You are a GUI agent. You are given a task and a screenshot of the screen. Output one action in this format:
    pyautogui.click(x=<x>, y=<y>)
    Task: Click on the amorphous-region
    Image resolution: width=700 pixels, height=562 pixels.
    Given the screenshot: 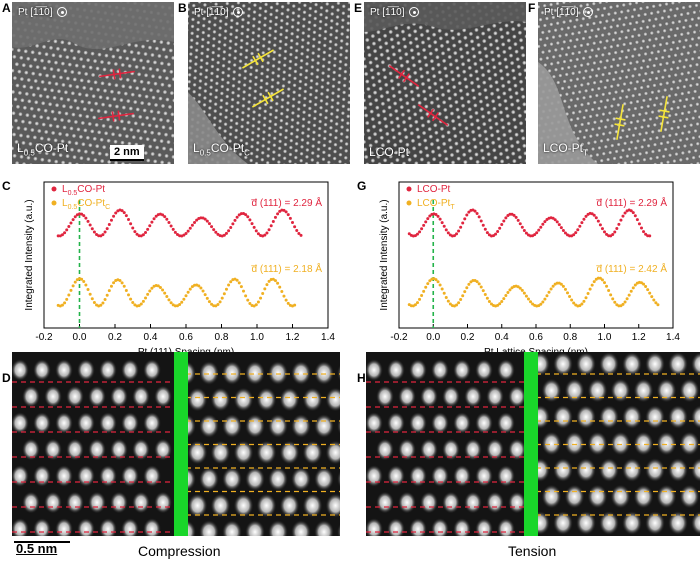 What is the action you would take?
    pyautogui.click(x=218, y=128)
    